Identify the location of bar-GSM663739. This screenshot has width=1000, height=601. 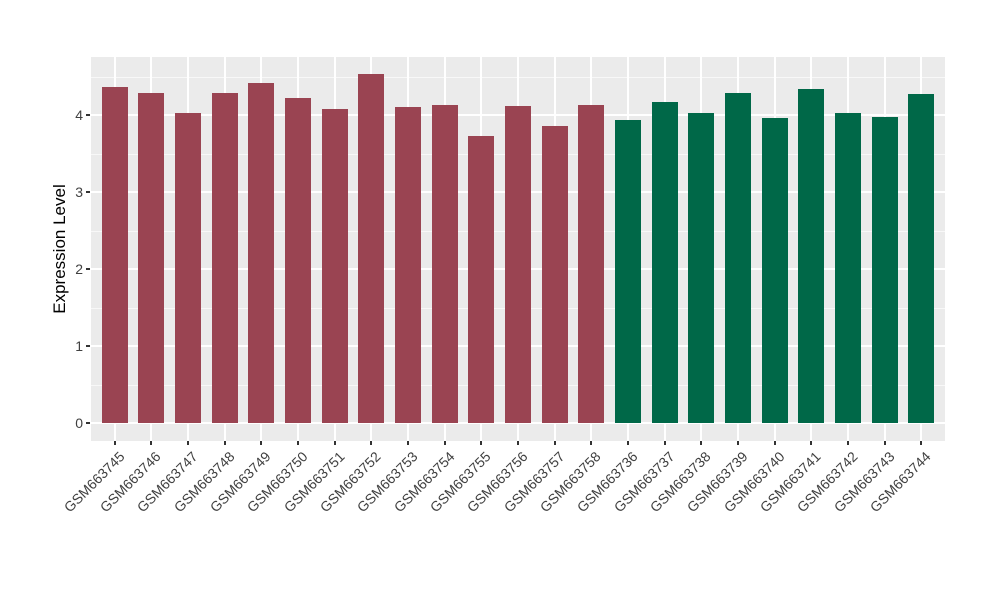
(738, 257).